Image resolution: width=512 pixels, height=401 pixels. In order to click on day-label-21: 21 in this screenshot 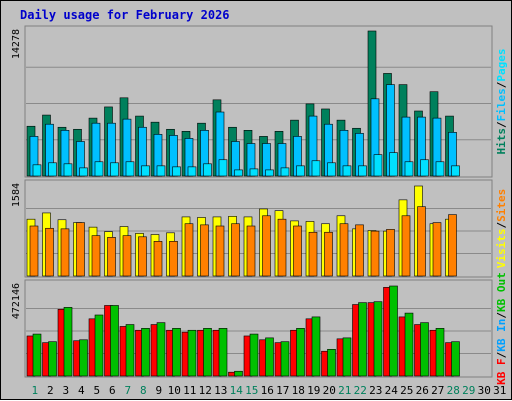, I will do `click(344, 390)`.